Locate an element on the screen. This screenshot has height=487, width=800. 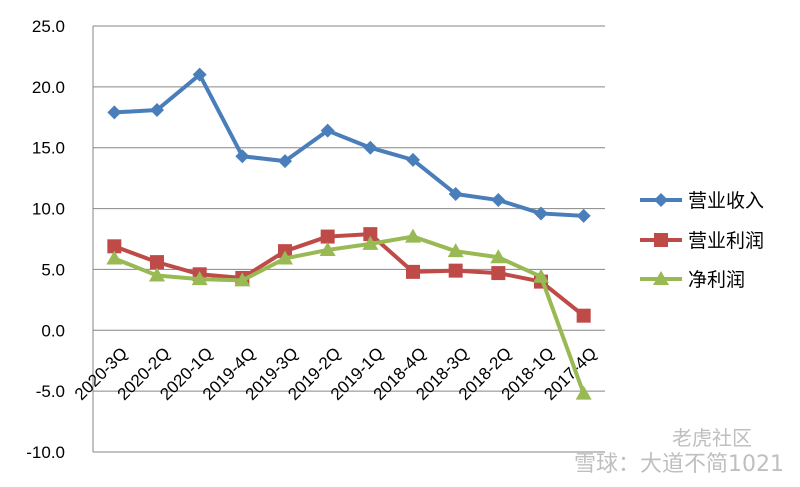
y-tick-label: 0.0 is located at coordinates (53, 330).